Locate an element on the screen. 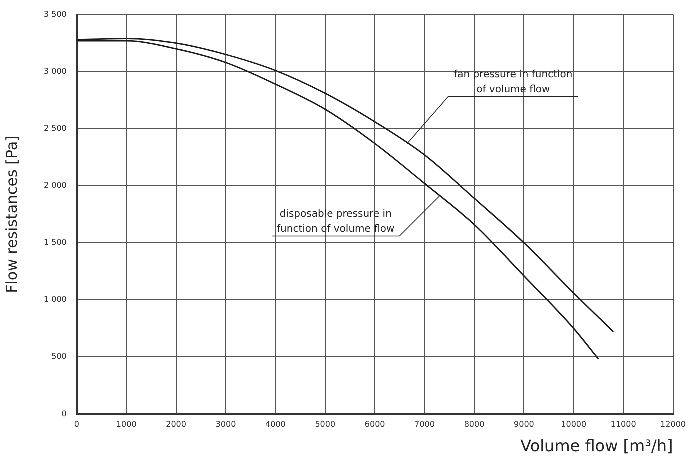  x-tick-label: 9000 is located at coordinates (524, 425).